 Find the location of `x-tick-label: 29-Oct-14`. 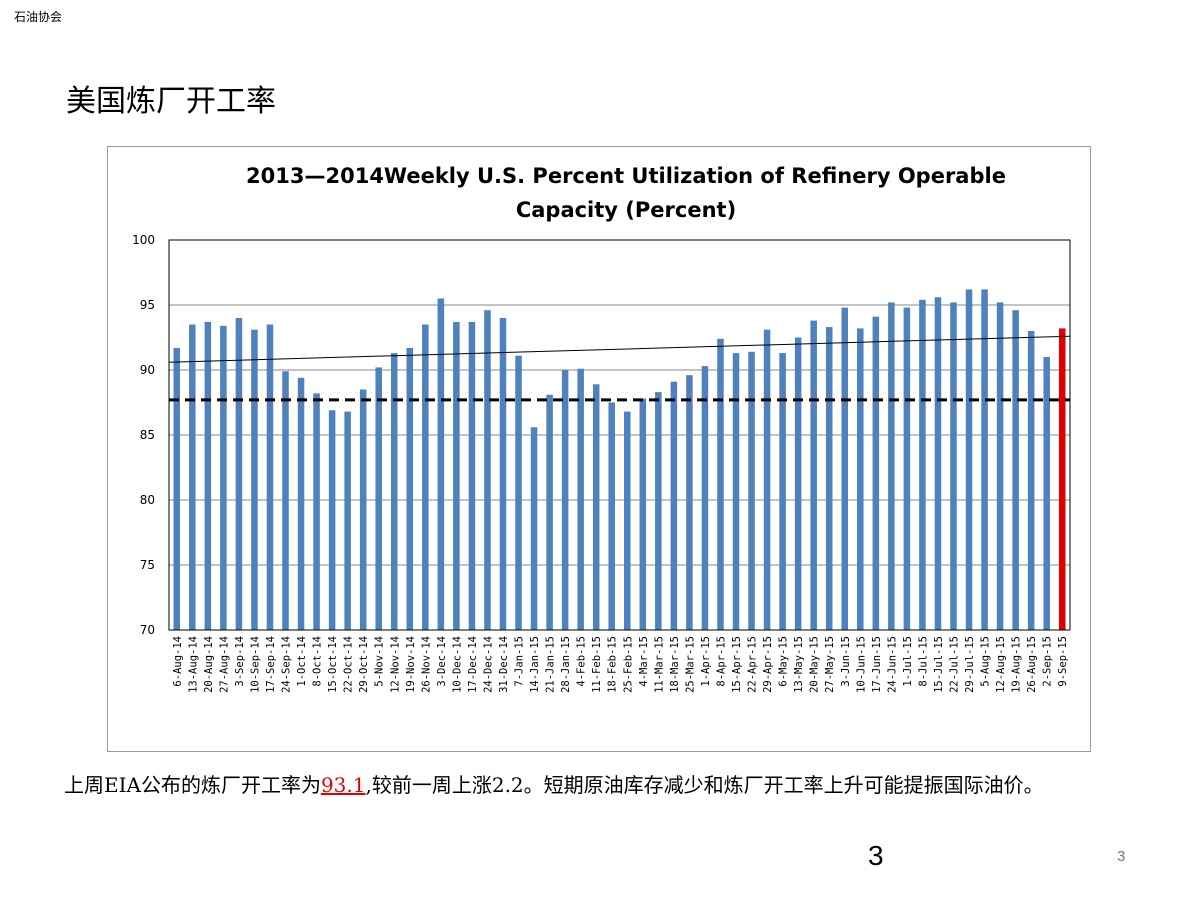

x-tick-label: 29-Oct-14 is located at coordinates (364, 664).